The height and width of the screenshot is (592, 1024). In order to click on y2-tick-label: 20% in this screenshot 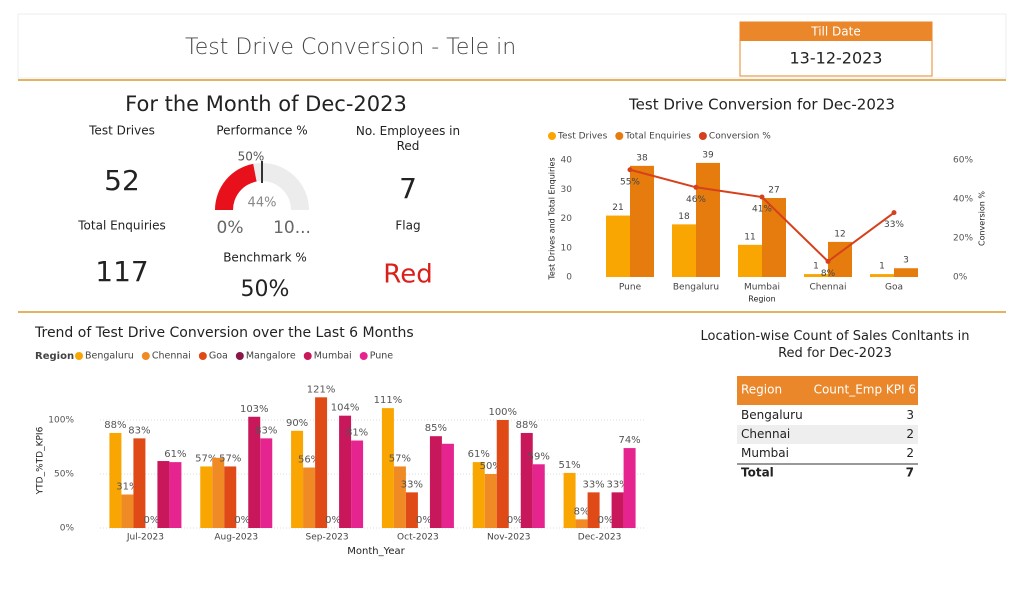, I will do `click(963, 239)`.